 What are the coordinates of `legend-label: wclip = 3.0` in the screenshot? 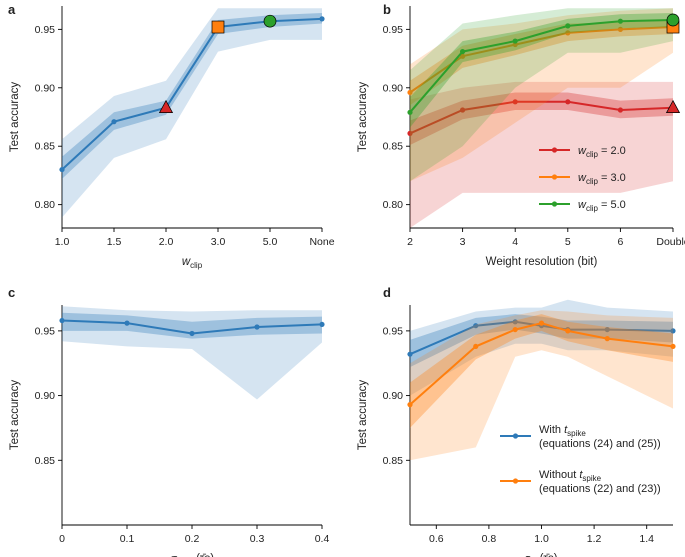 It's located at (602, 179).